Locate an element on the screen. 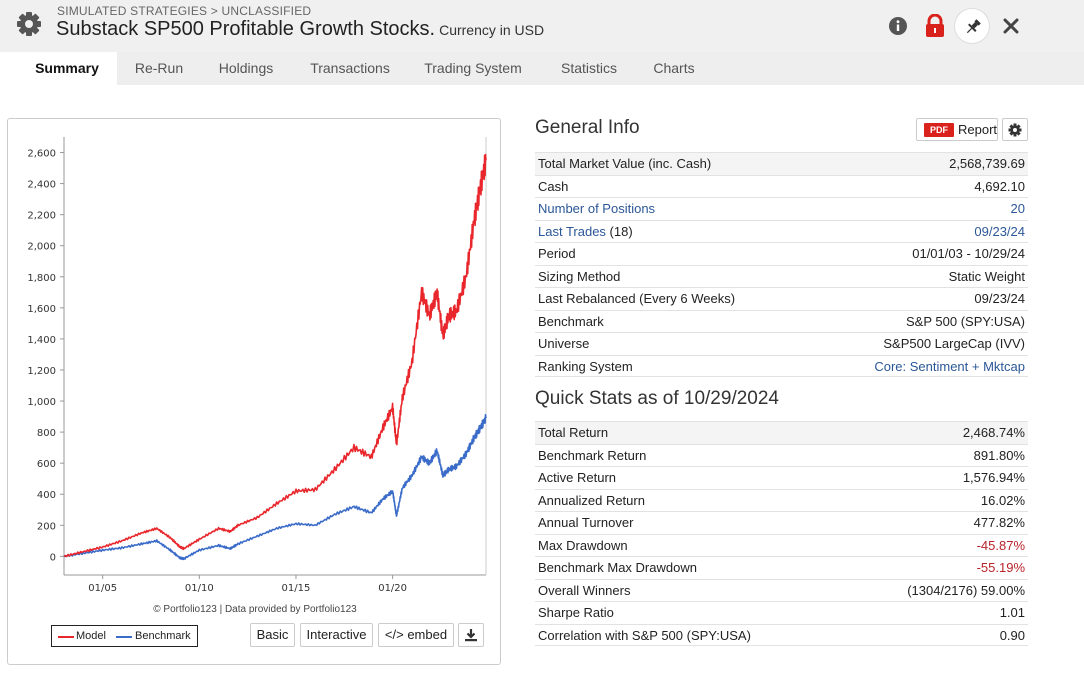 The height and width of the screenshot is (684, 1084). legend-model-label: Model is located at coordinates (91, 636).